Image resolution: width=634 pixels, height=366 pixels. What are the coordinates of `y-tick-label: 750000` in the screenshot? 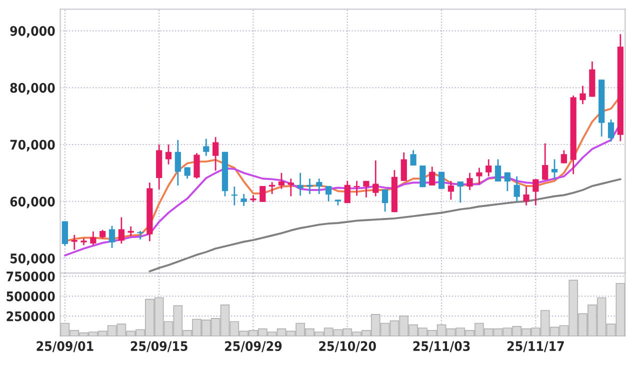 It's located at (30, 276).